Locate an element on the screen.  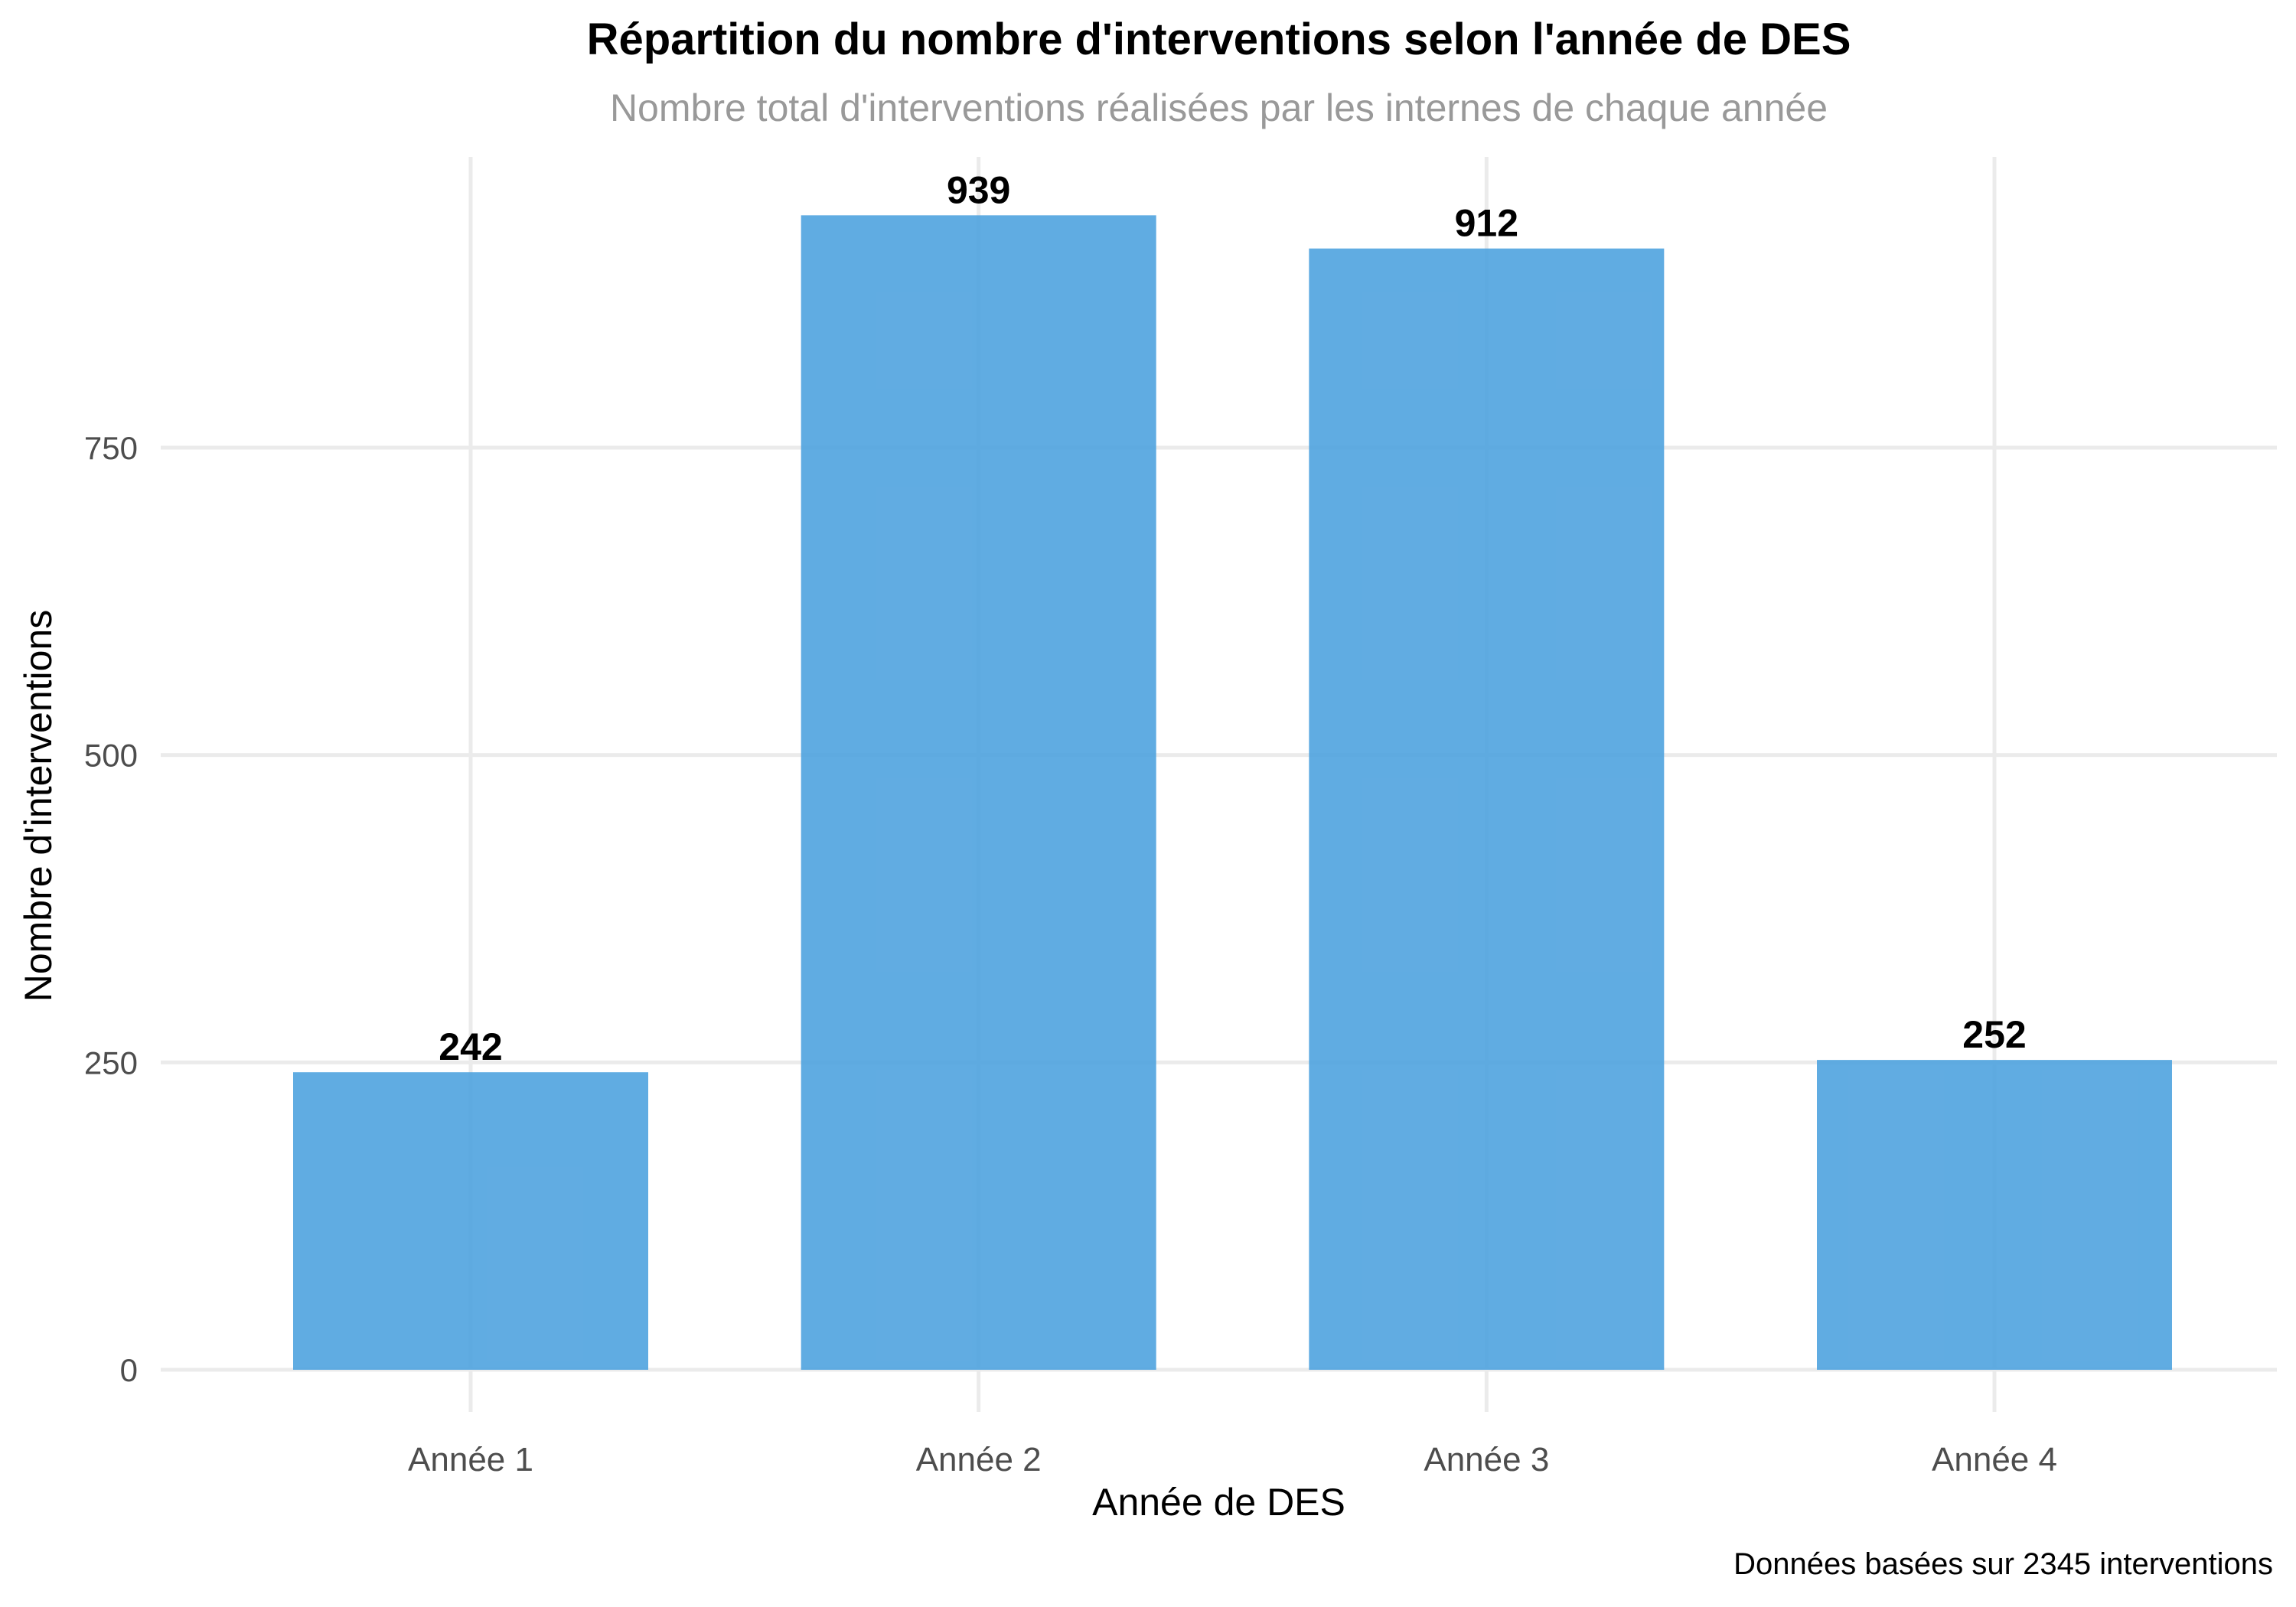
bar-value-label: 912 is located at coordinates (1486, 223).